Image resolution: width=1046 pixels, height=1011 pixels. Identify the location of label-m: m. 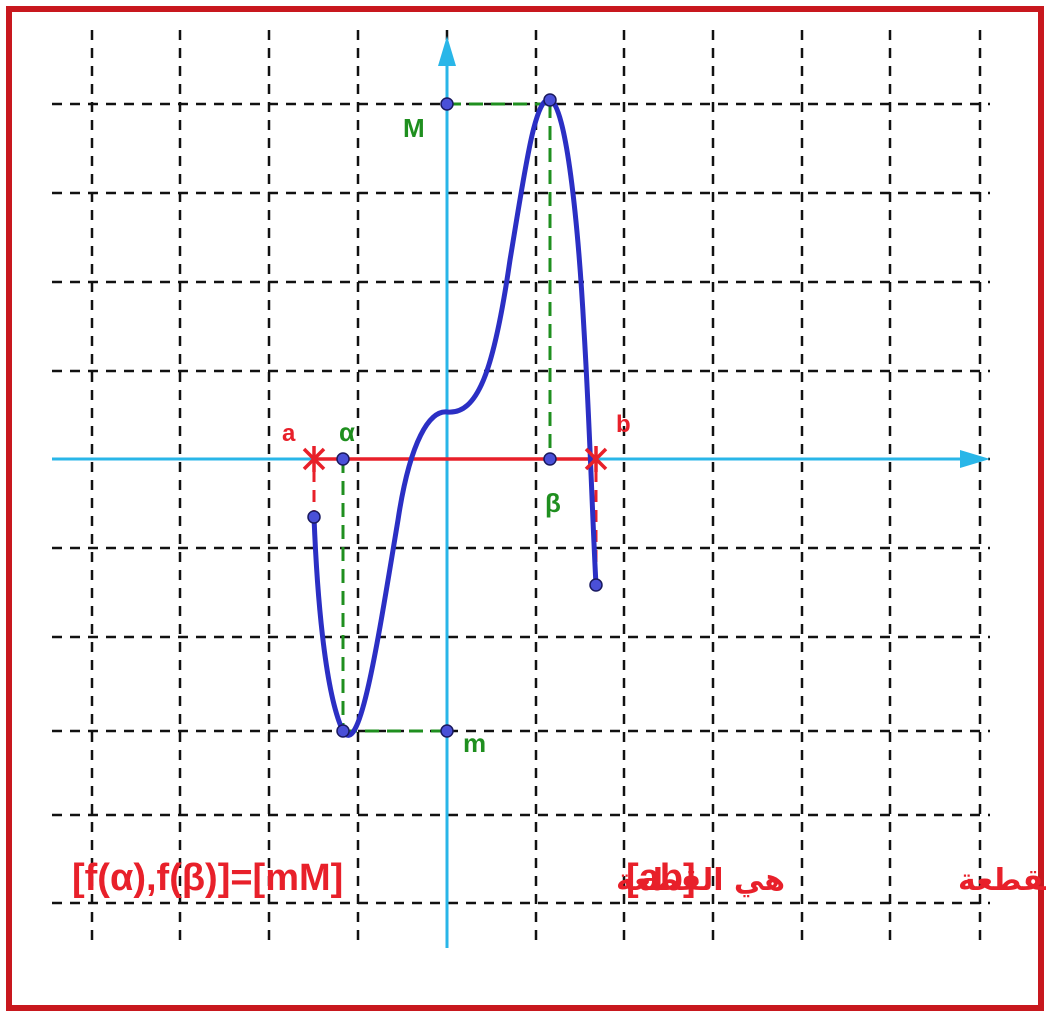
(474, 743).